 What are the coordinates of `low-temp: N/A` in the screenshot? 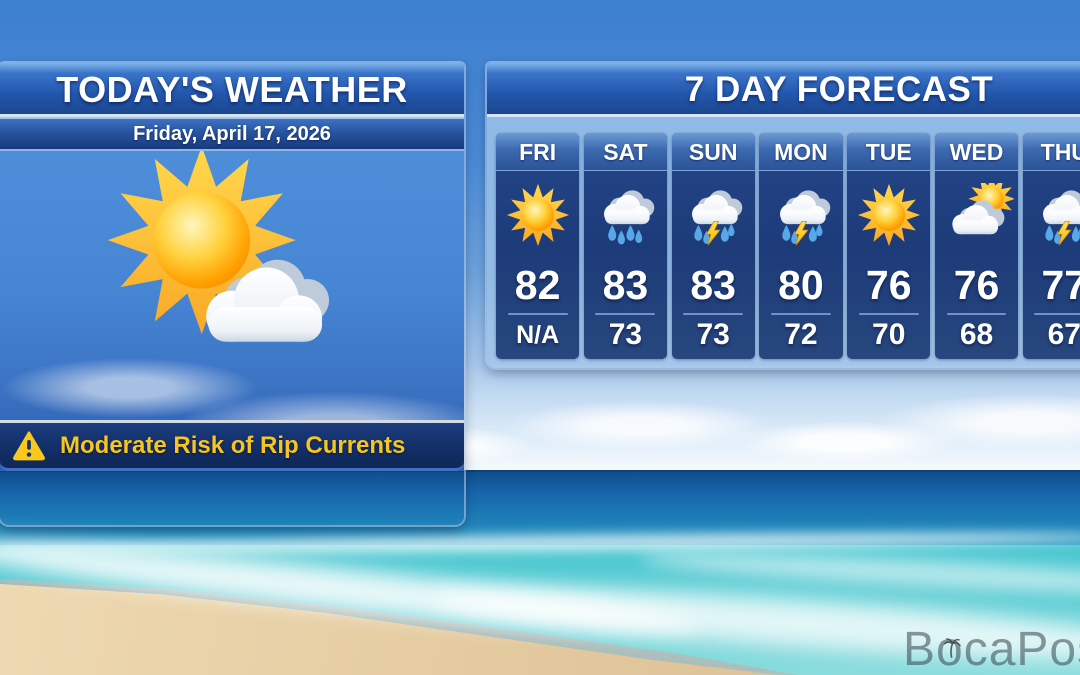 It's located at (538, 335).